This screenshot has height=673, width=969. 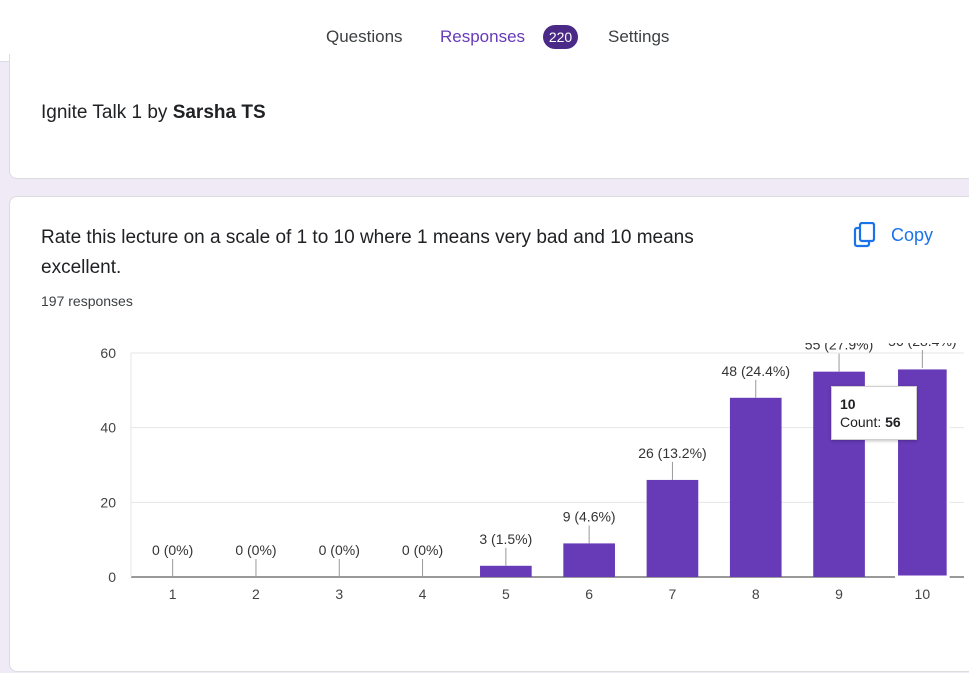 I want to click on x-tick-label: 3, so click(x=339, y=594).